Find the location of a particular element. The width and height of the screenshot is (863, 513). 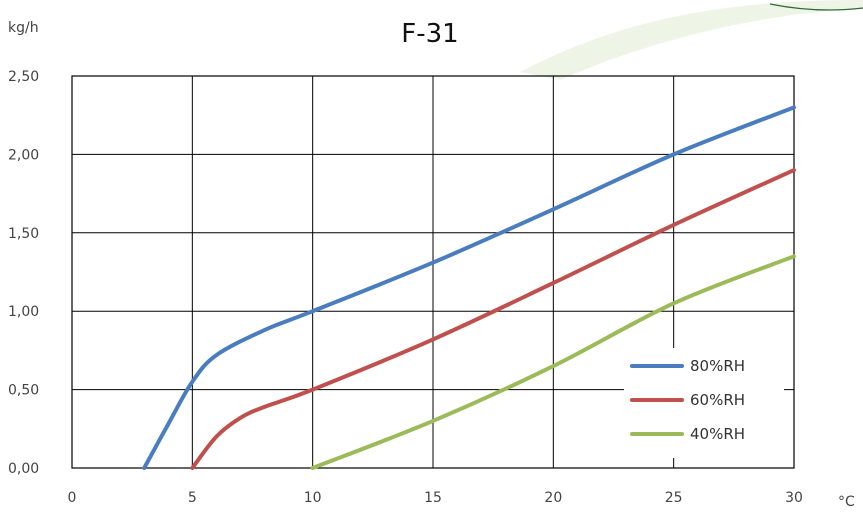

y-tick-label: 1,50 is located at coordinates (23, 234).